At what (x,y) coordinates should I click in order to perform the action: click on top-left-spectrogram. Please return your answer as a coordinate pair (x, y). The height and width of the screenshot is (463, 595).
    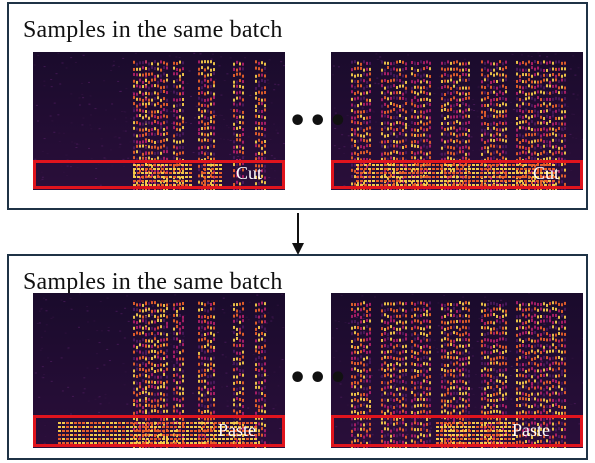
    Looking at the image, I should click on (159, 121).